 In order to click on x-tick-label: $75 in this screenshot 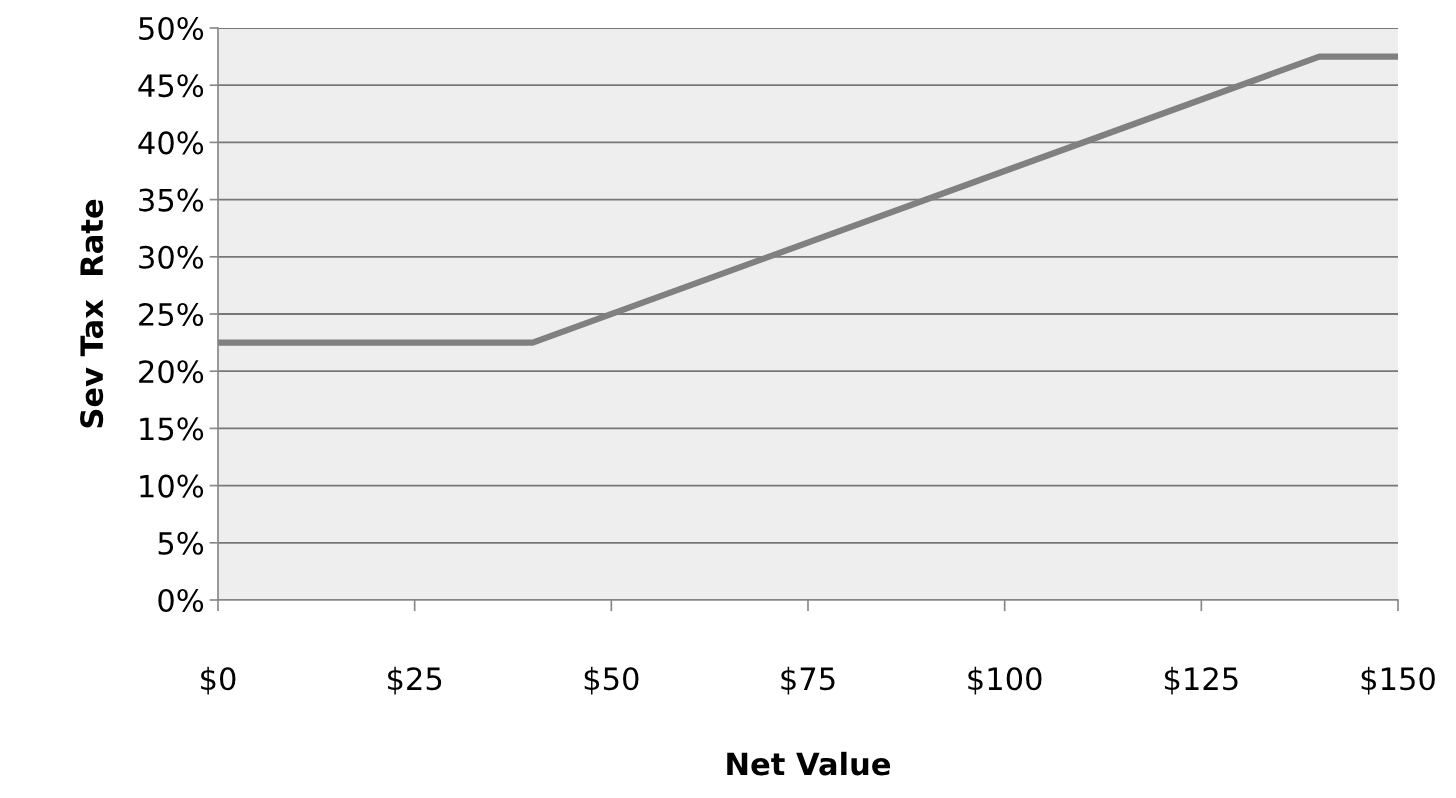, I will do `click(808, 680)`.